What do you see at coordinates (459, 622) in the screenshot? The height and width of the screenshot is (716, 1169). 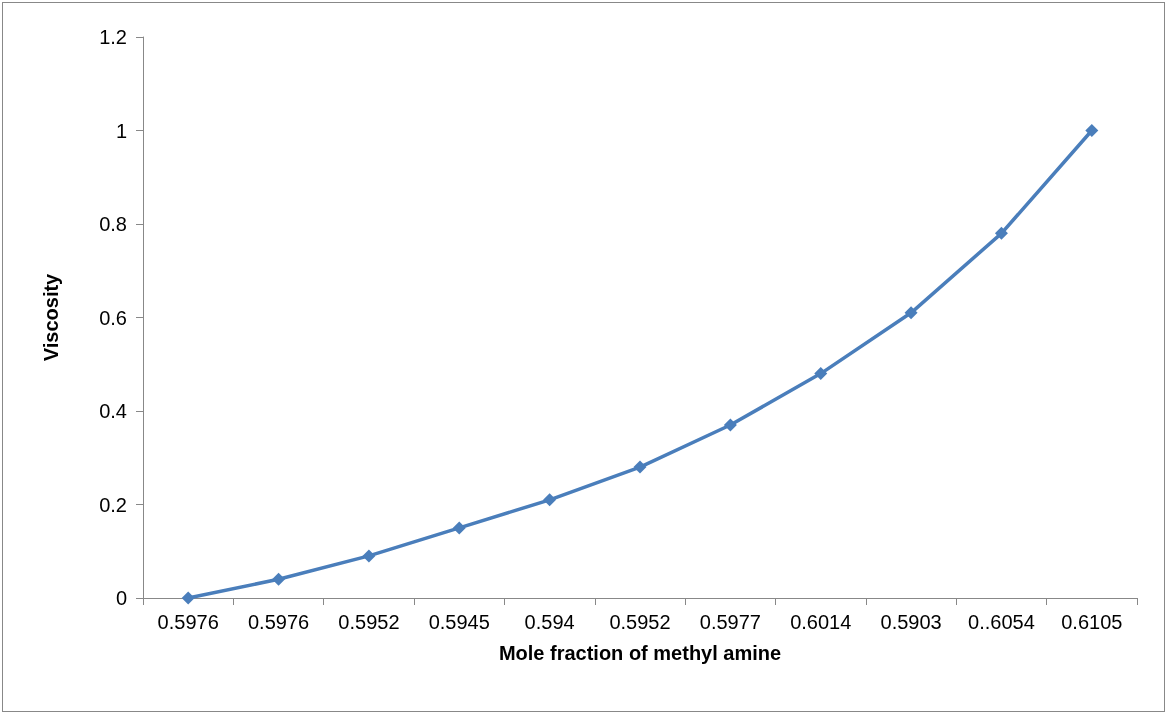 I see `x-tick-label: 0.5945` at bounding box center [459, 622].